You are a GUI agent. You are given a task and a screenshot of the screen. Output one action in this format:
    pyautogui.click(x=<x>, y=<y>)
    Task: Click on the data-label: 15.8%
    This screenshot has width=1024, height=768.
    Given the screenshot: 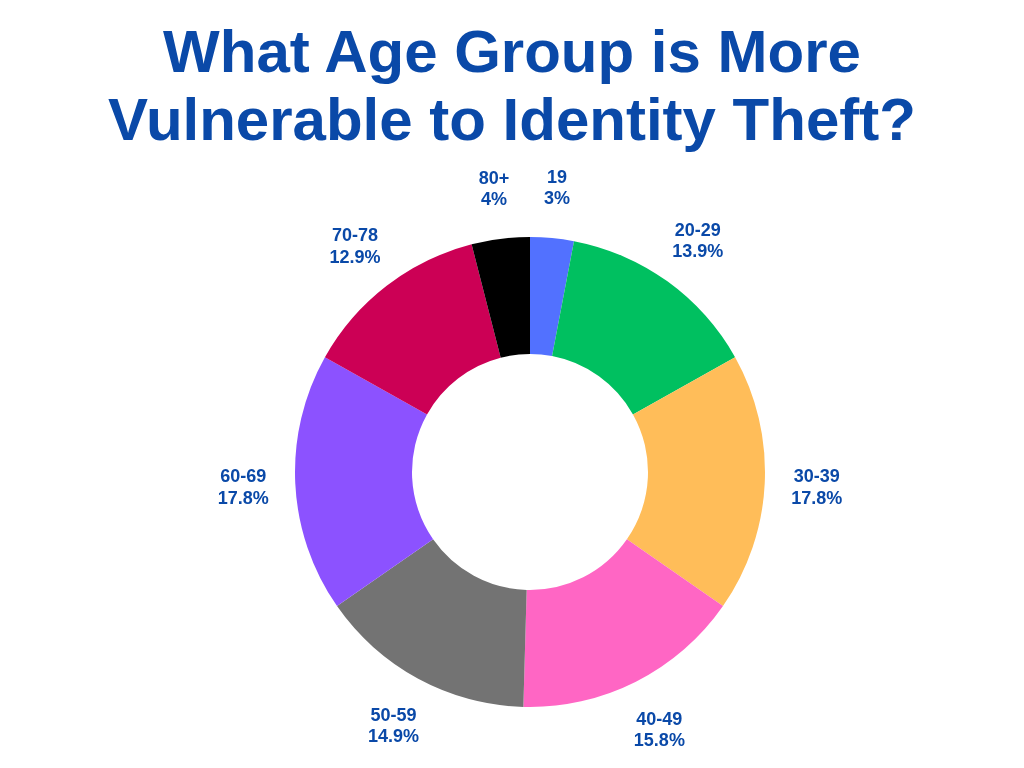 What is the action you would take?
    pyautogui.click(x=659, y=740)
    